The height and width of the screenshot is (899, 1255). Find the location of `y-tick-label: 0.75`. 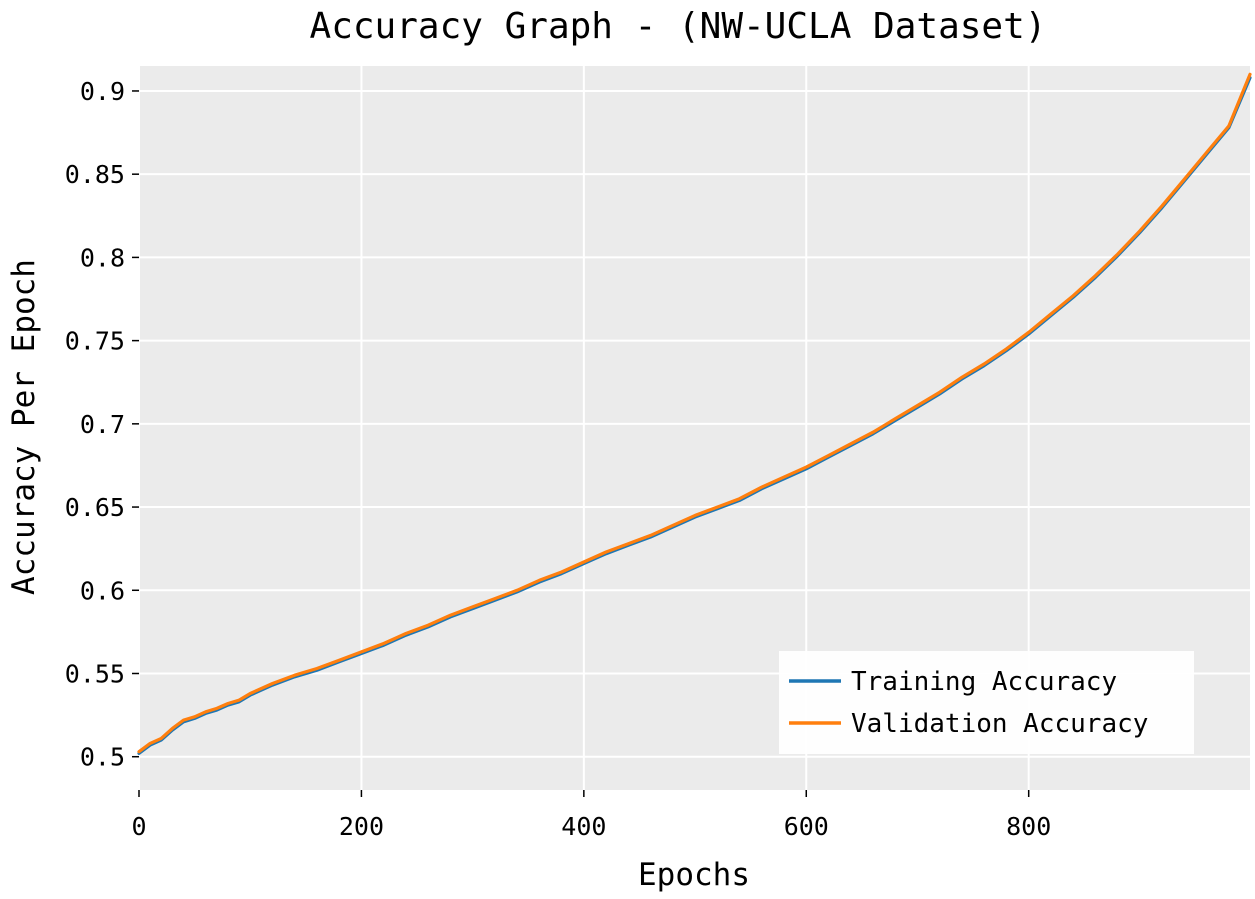

y-tick-label: 0.75 is located at coordinates (95, 341).